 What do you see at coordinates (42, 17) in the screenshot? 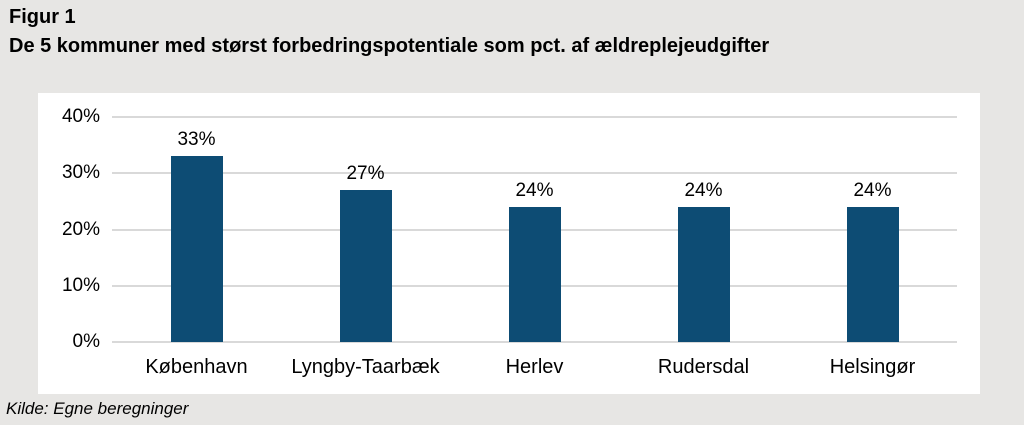
I see `figure-label: Figur 1` at bounding box center [42, 17].